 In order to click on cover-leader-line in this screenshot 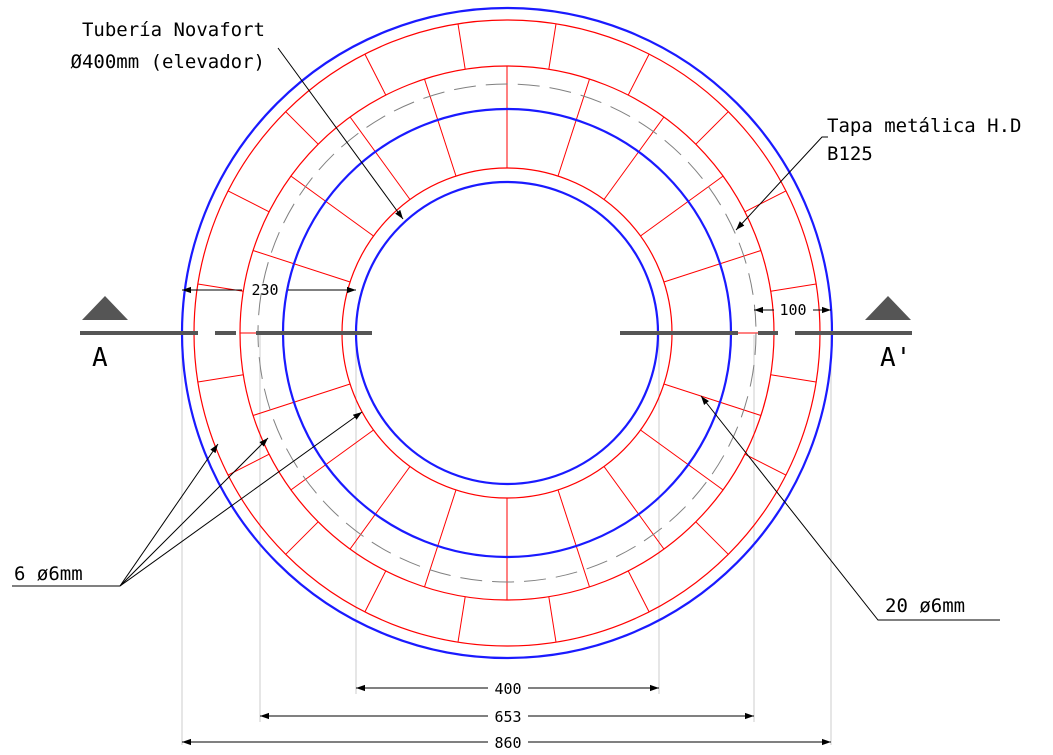, I will do `click(781, 183)`.